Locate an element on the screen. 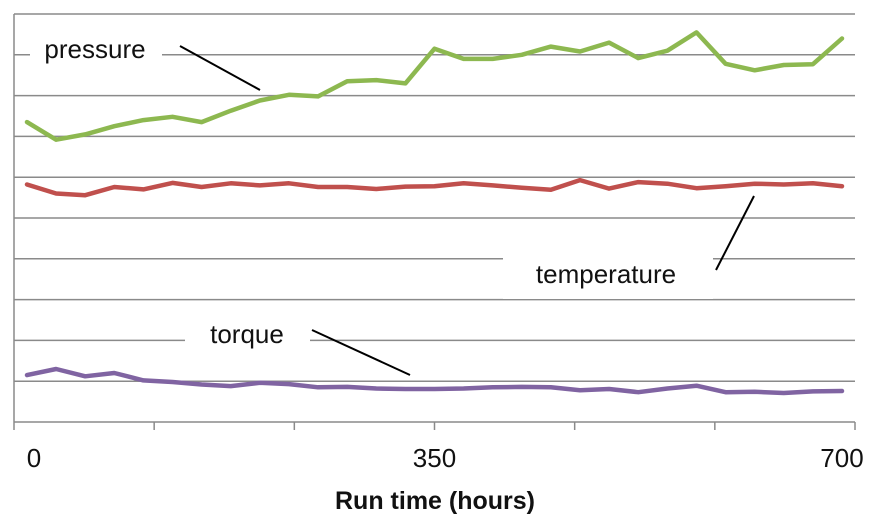  series-label-temperature: temperature is located at coordinates (606, 274).